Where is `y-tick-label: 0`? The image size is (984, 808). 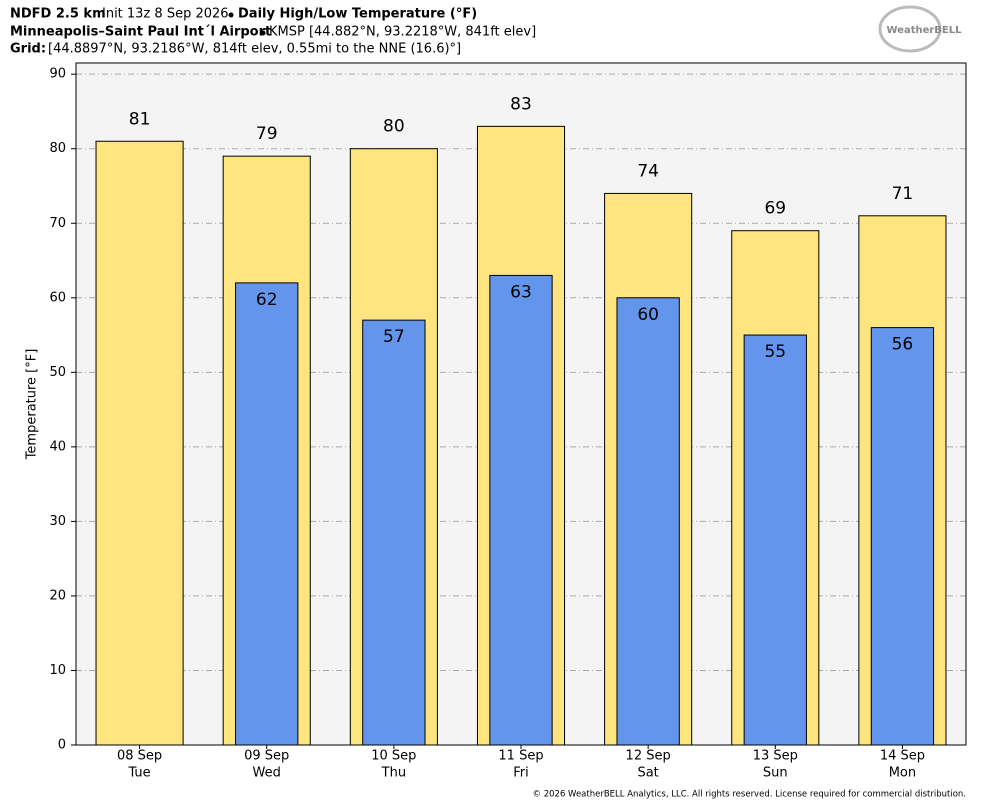 y-tick-label: 0 is located at coordinates (62, 745).